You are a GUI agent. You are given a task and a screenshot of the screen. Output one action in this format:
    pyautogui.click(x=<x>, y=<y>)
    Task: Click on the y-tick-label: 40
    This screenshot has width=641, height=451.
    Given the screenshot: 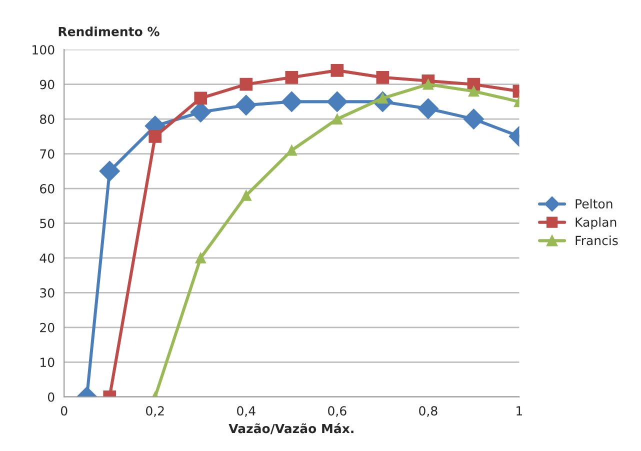 What is the action you would take?
    pyautogui.click(x=47, y=258)
    